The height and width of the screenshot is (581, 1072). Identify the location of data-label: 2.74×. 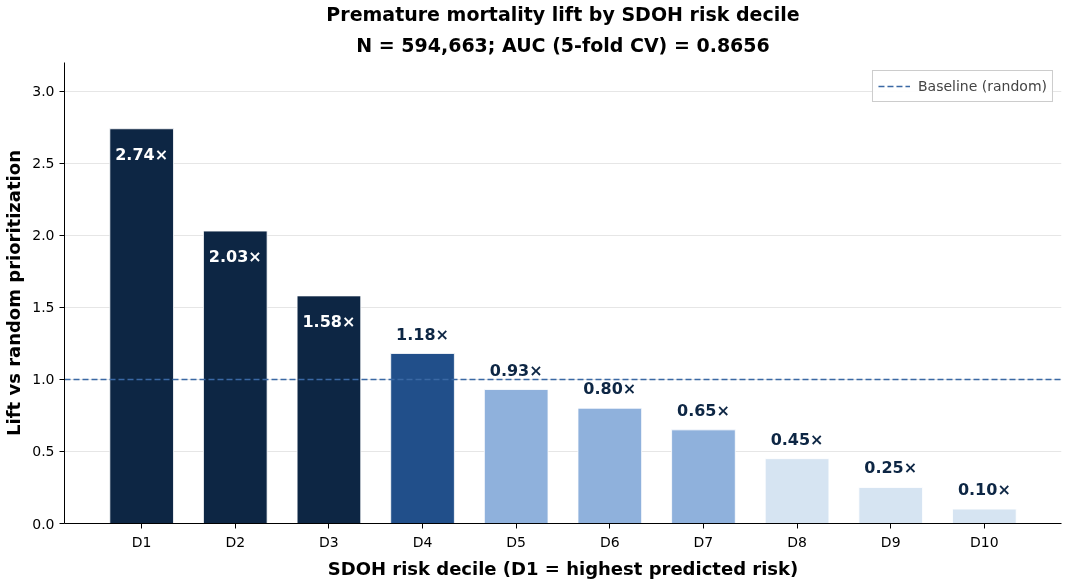
(142, 154).